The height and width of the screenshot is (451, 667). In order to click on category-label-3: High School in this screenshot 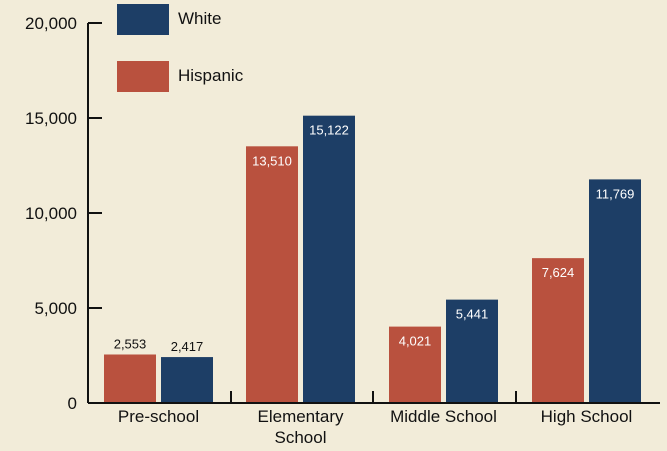, I will do `click(587, 416)`.